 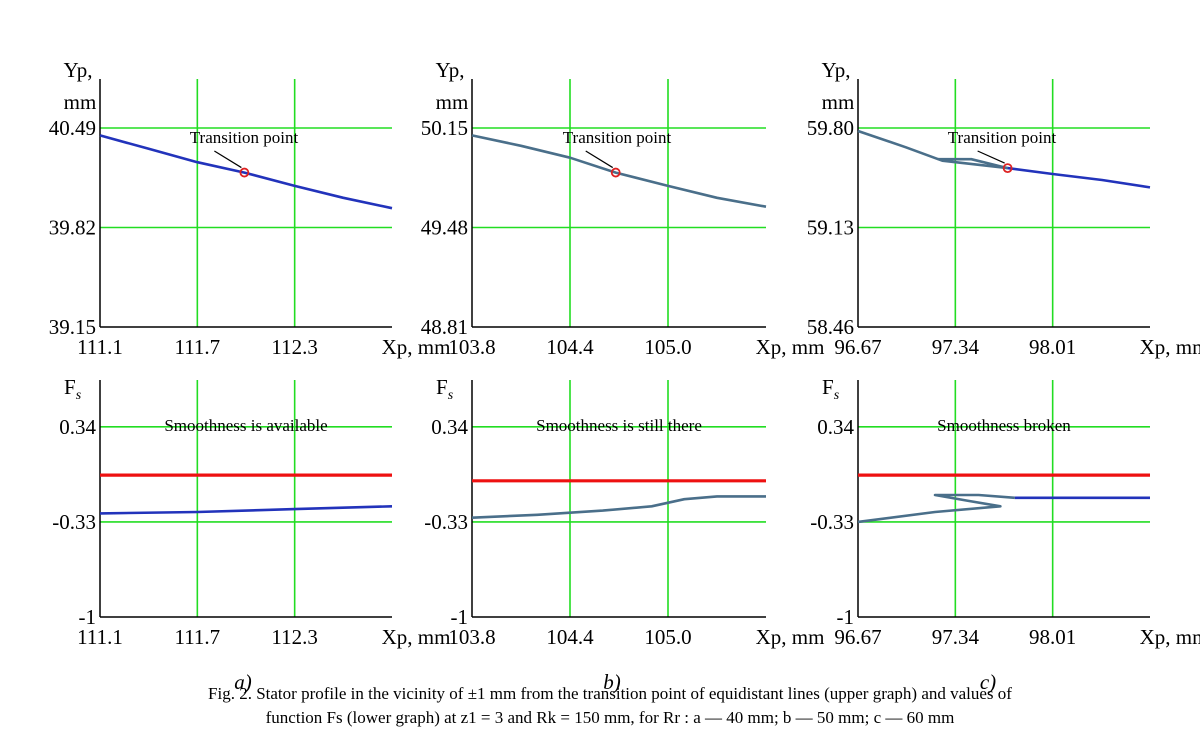 What do you see at coordinates (72, 327) in the screenshot?
I see `y-tick-label: 39.15` at bounding box center [72, 327].